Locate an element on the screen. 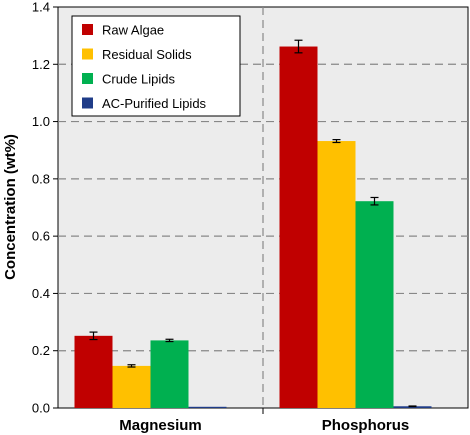  legend-label-3: AC-Purified Lipids is located at coordinates (154, 103).